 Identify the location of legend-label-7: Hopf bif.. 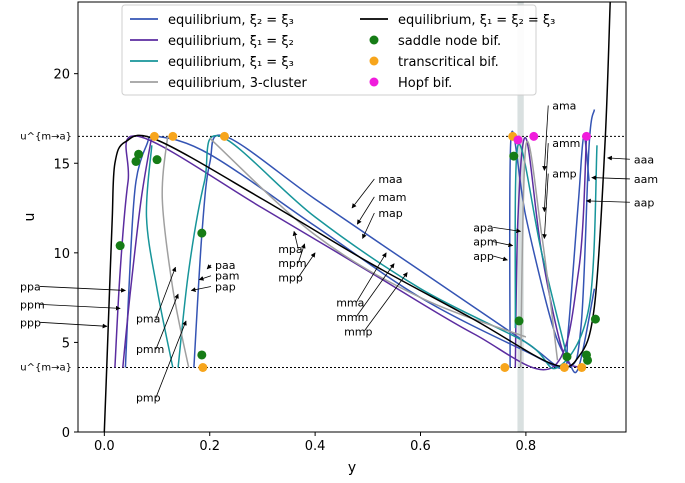
(425, 83).